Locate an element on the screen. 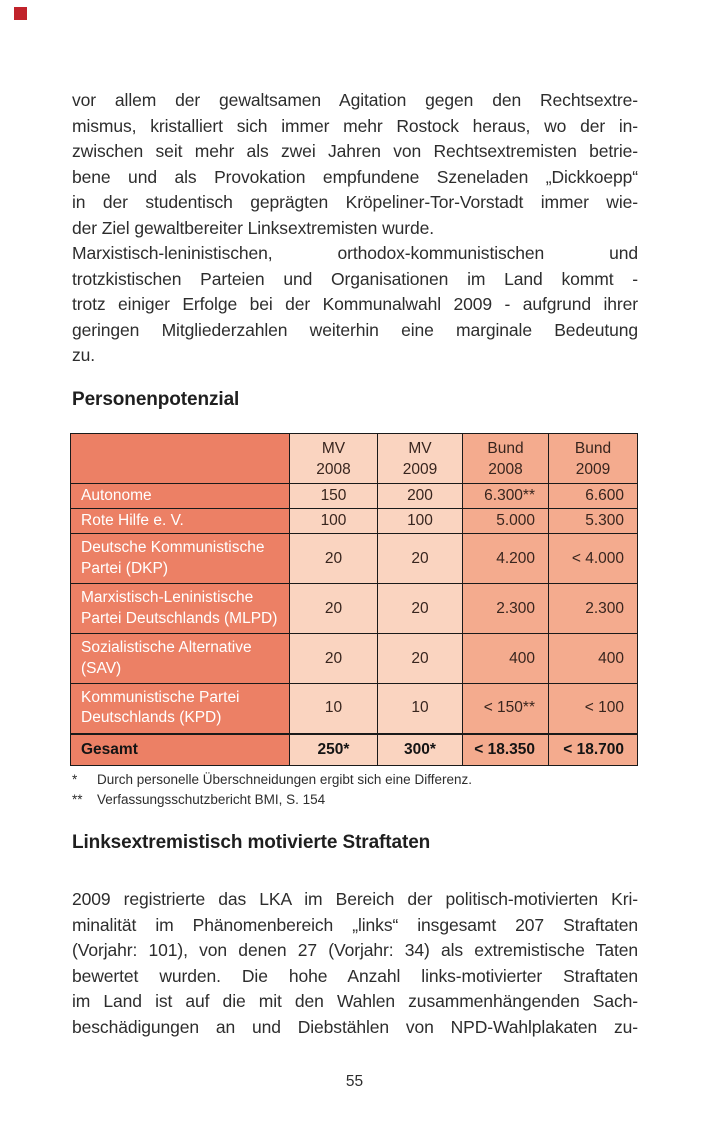 Image resolution: width=709 pixels, height=1121 pixels. table-header-row: MV 2008 MV 2009 Bund 2008 Bund 2009 is located at coordinates (354, 458).